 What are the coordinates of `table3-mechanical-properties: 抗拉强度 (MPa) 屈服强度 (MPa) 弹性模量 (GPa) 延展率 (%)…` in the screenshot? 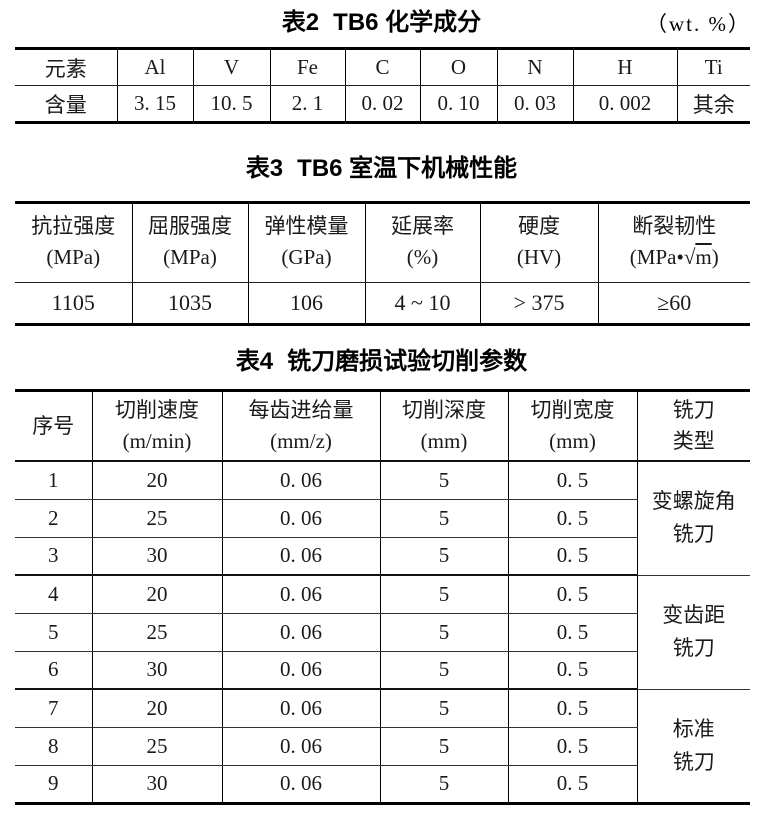 It's located at (382, 263).